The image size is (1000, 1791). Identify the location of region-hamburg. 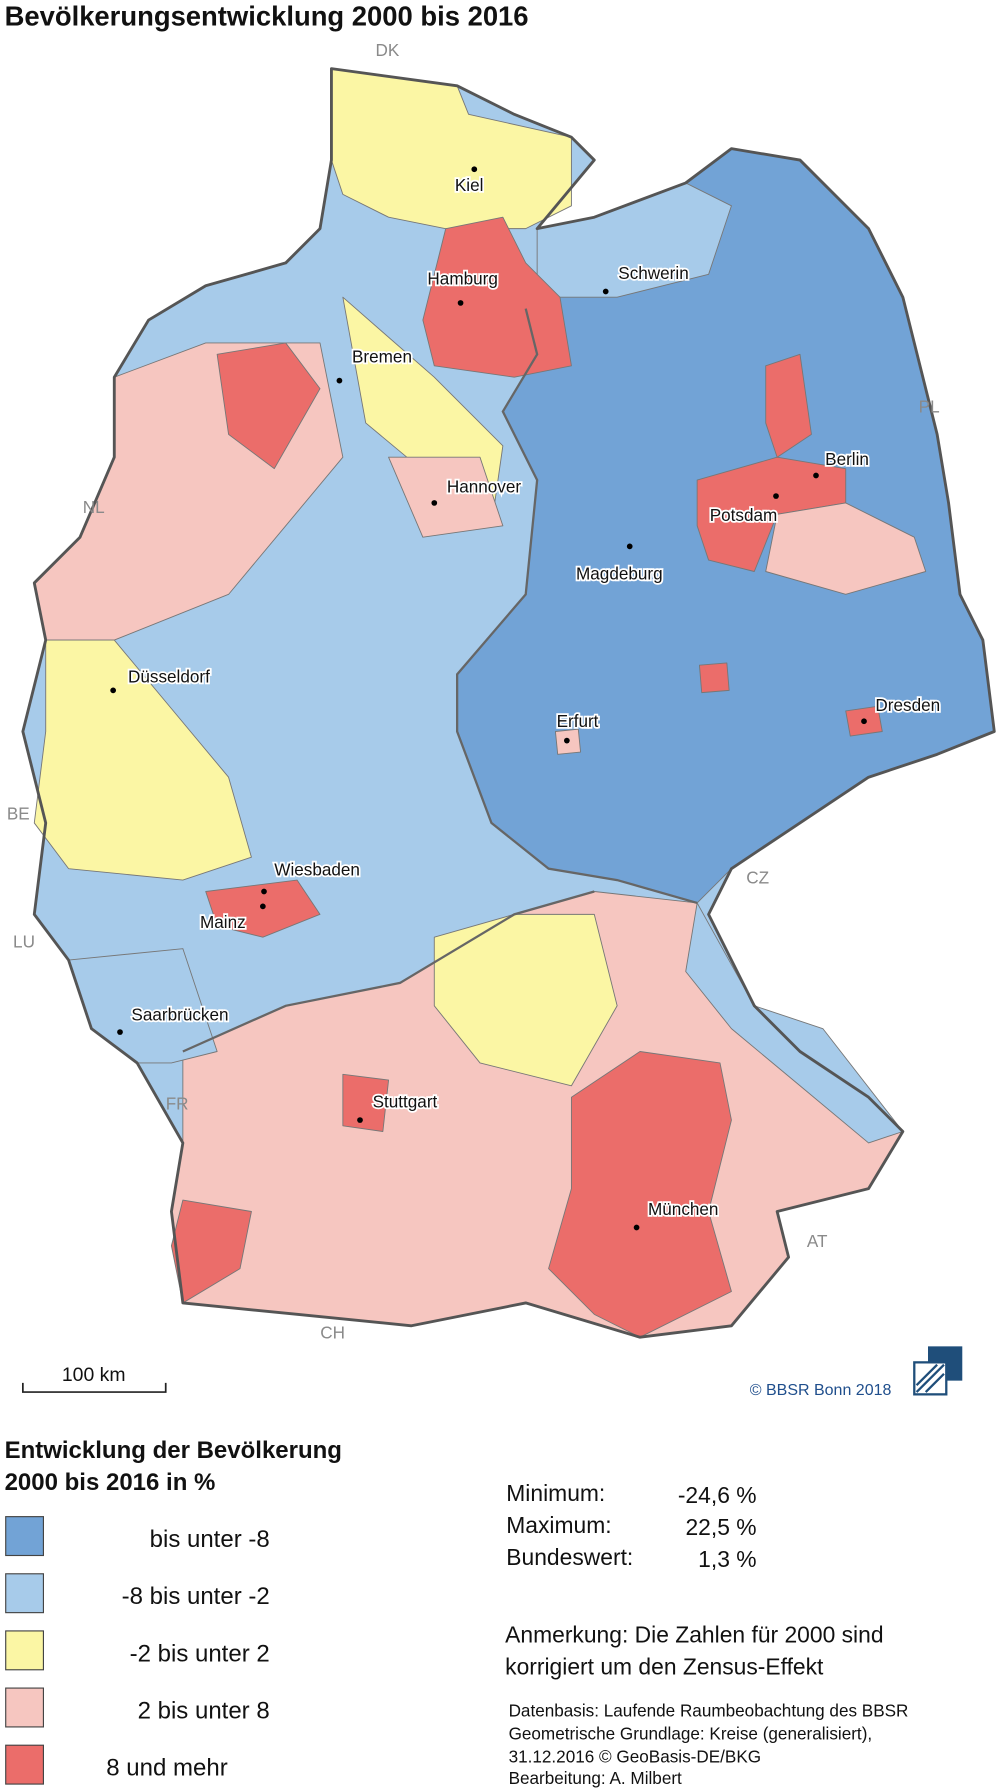
(497, 297).